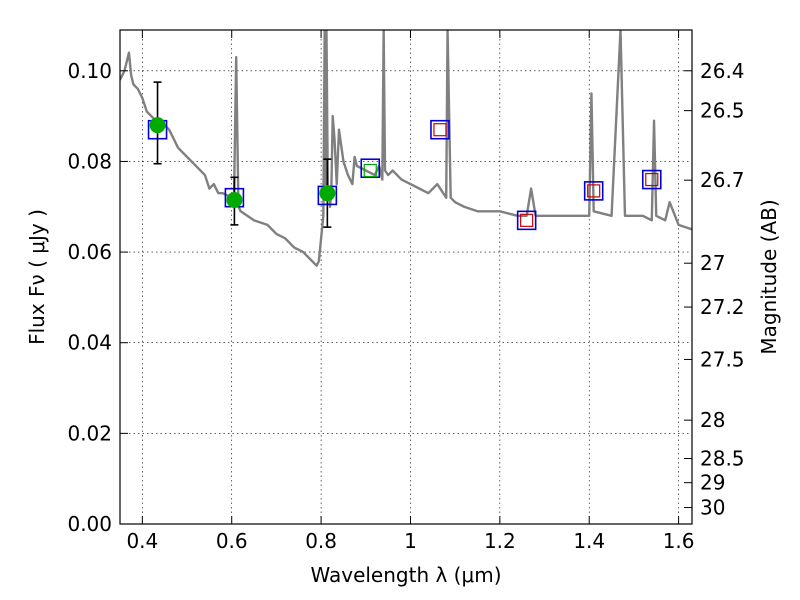  What do you see at coordinates (232, 541) in the screenshot?
I see `x-tick-label: 0.6` at bounding box center [232, 541].